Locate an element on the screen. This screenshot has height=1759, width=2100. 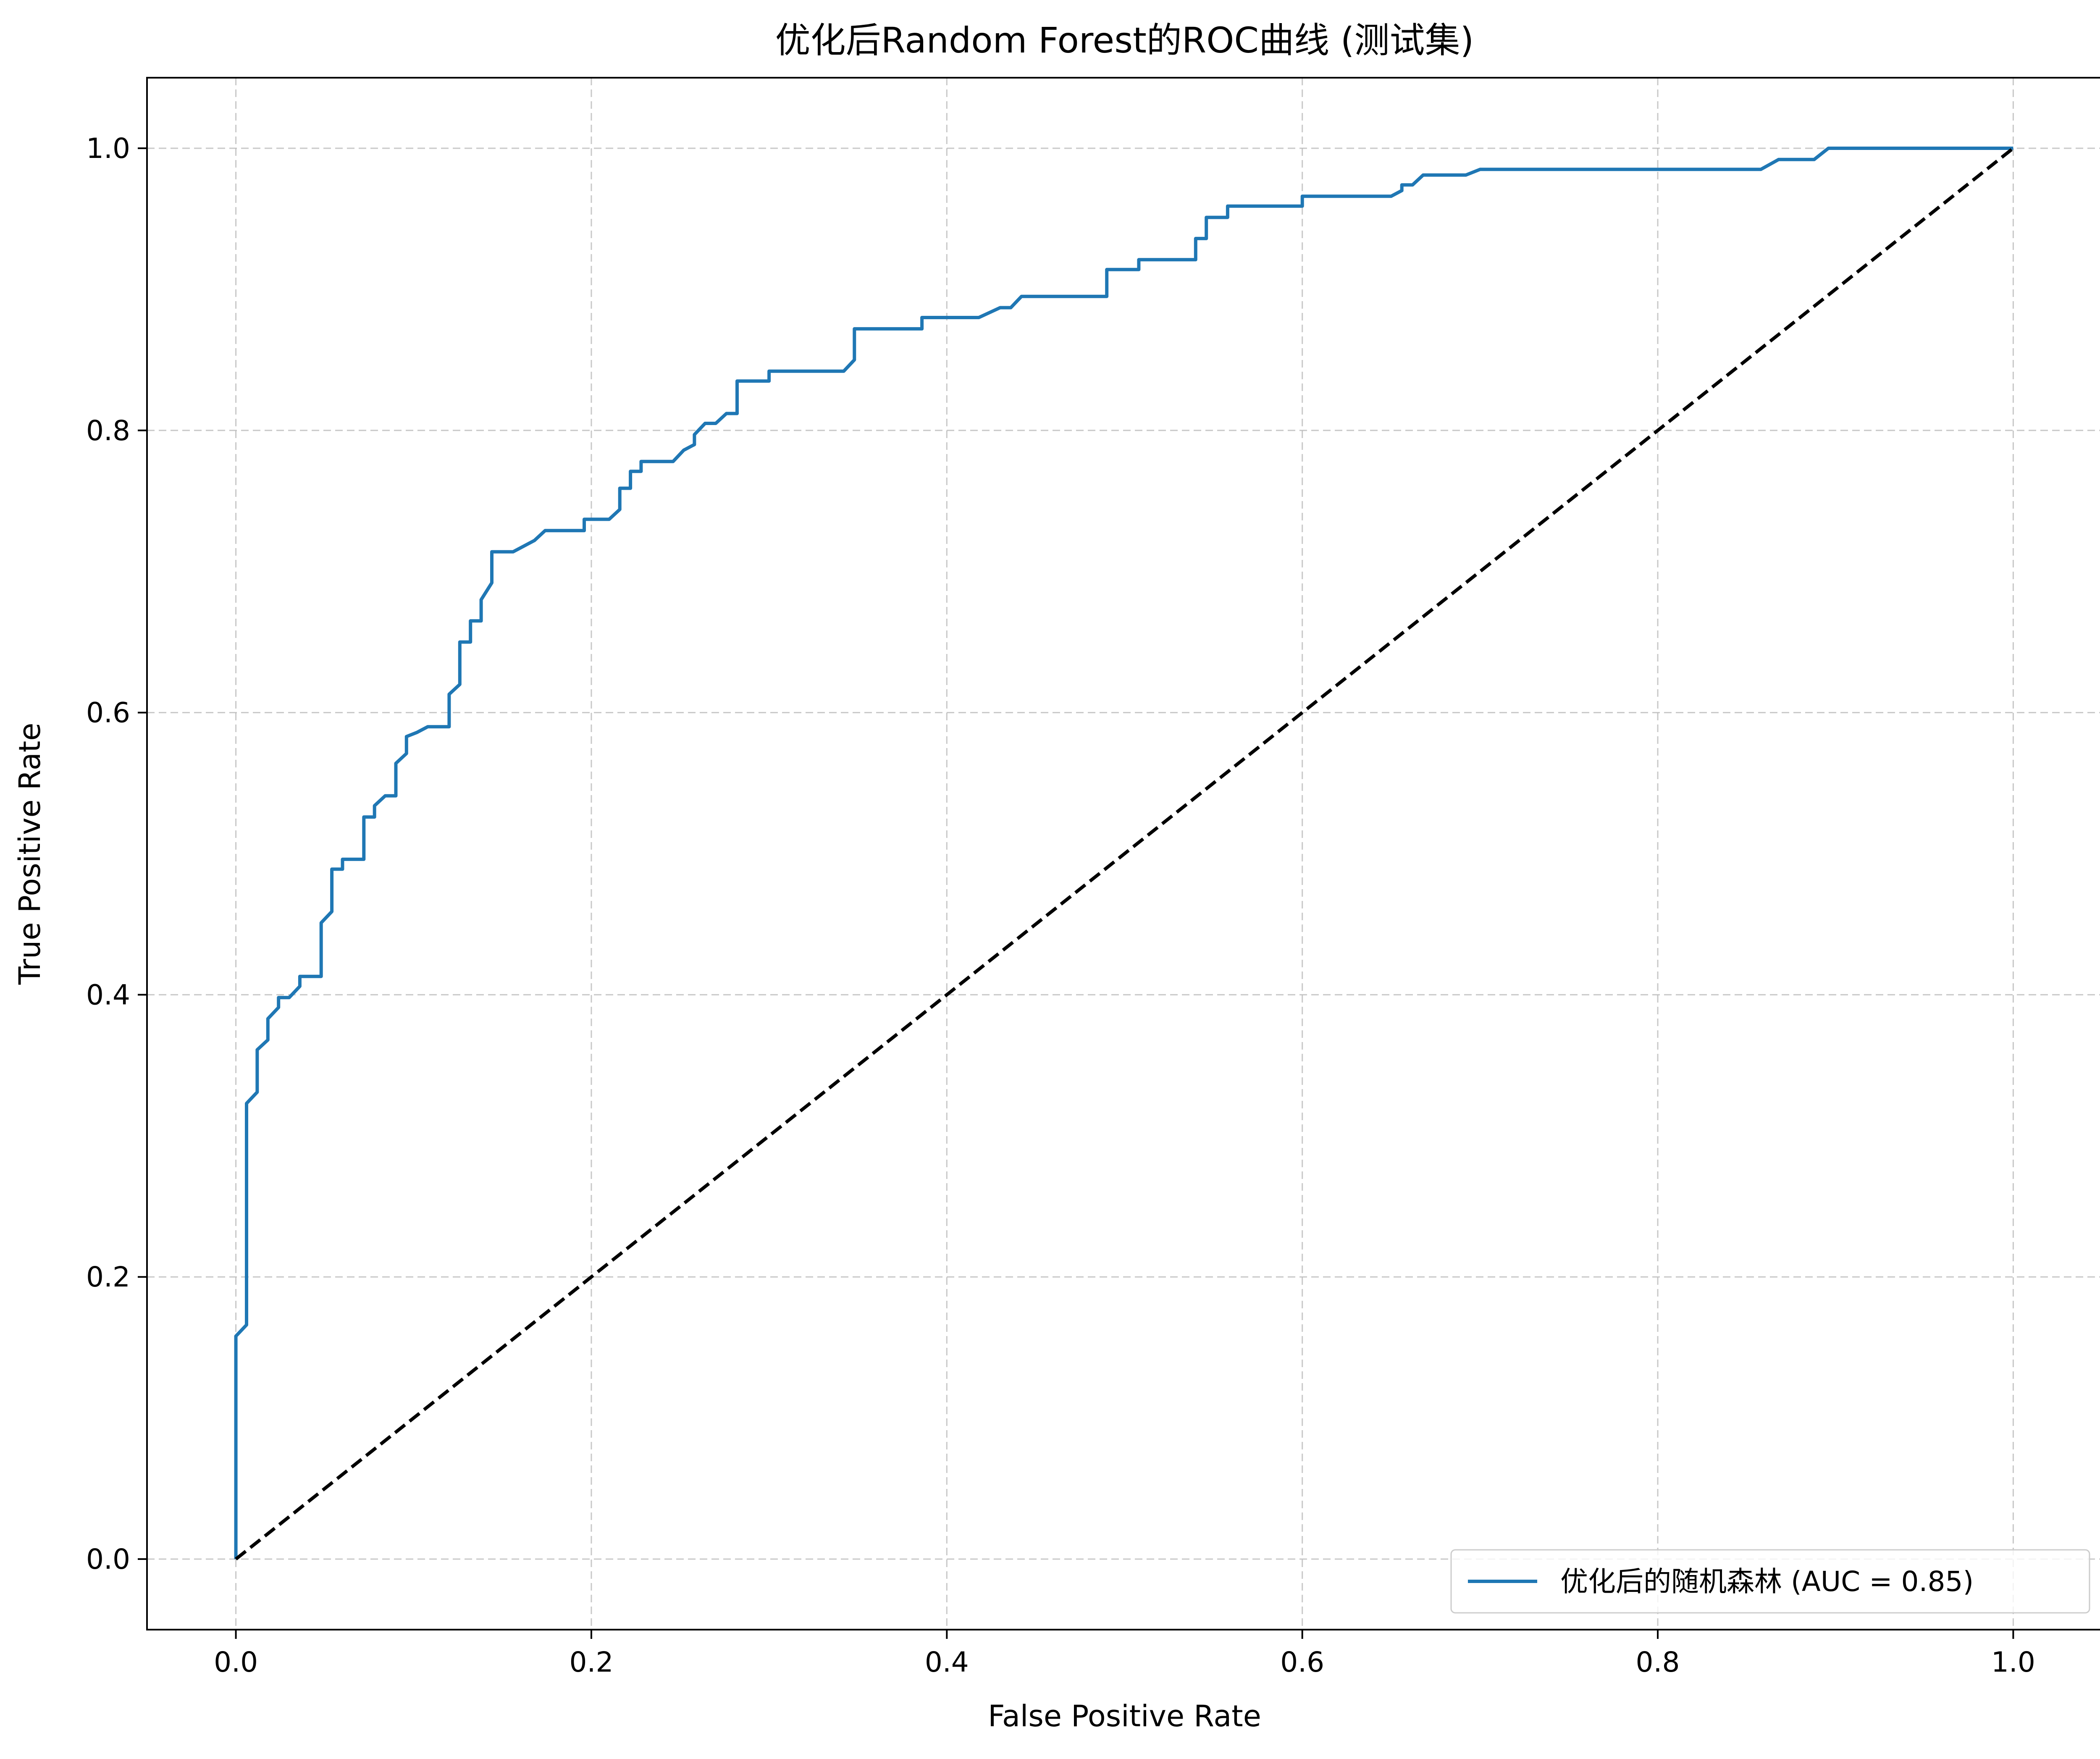
x-tick-label-3: 0.6 is located at coordinates (1302, 1662).